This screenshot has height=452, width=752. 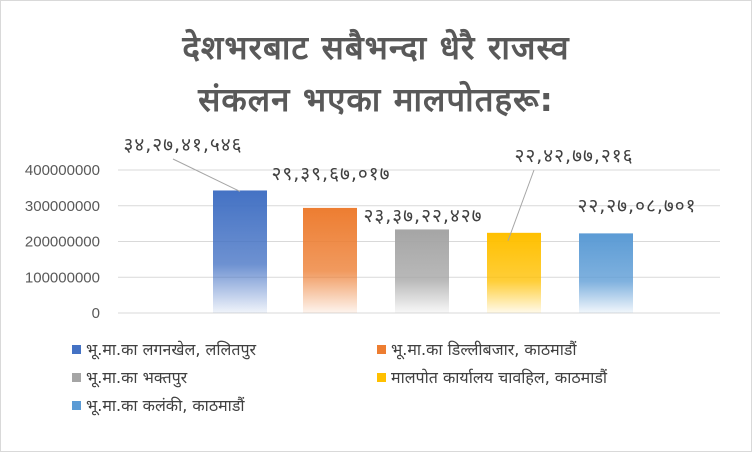 I want to click on data-label-5: २२,२७,०८,७०१, so click(x=636, y=206).